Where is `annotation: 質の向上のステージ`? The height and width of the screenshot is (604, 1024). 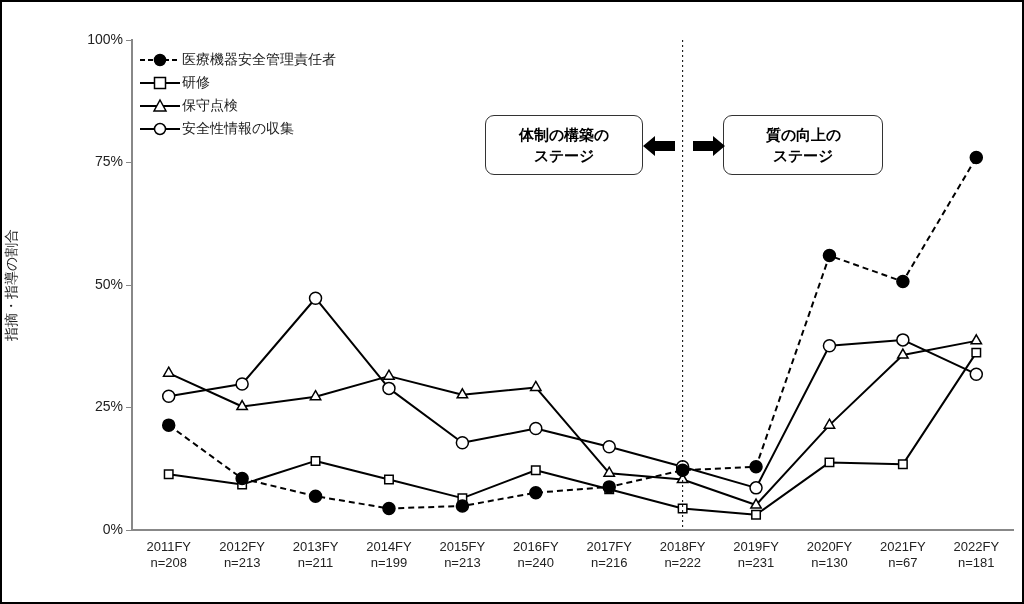 annotation: 質の向上のステージ is located at coordinates (803, 145).